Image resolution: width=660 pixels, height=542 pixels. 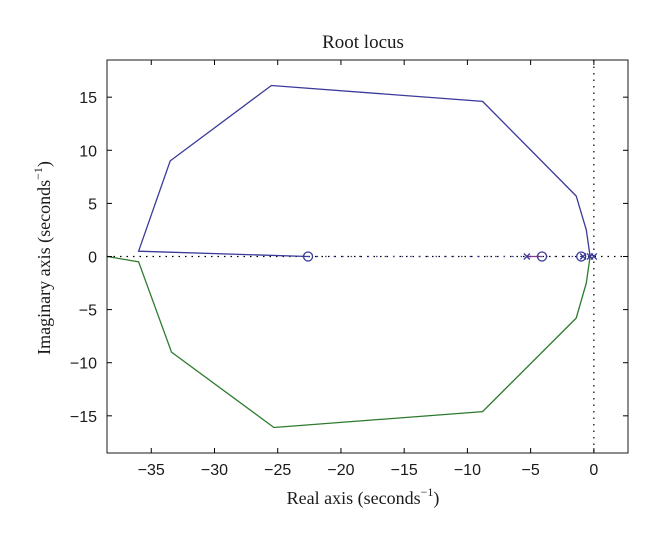 What do you see at coordinates (88, 98) in the screenshot?
I see `y-tick-label: 15` at bounding box center [88, 98].